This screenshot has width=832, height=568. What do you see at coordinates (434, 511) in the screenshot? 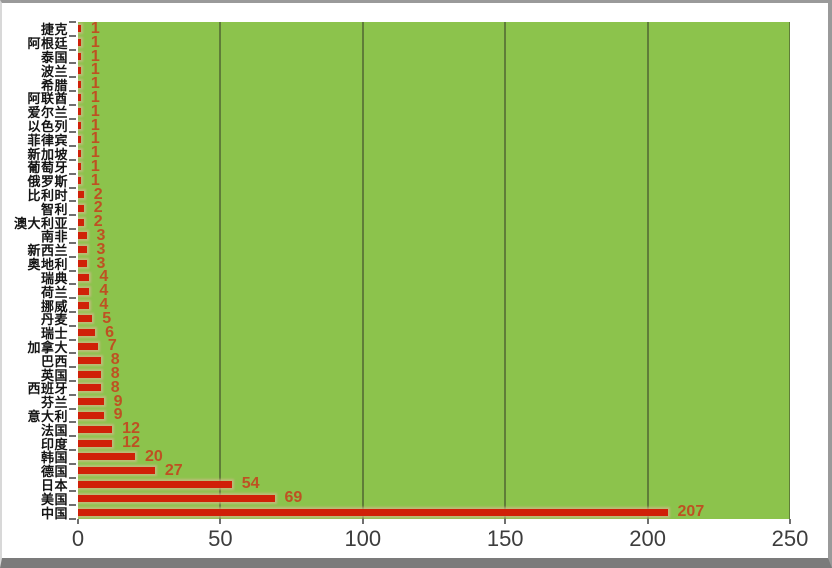
I see `bar-row: 207` at bounding box center [434, 511].